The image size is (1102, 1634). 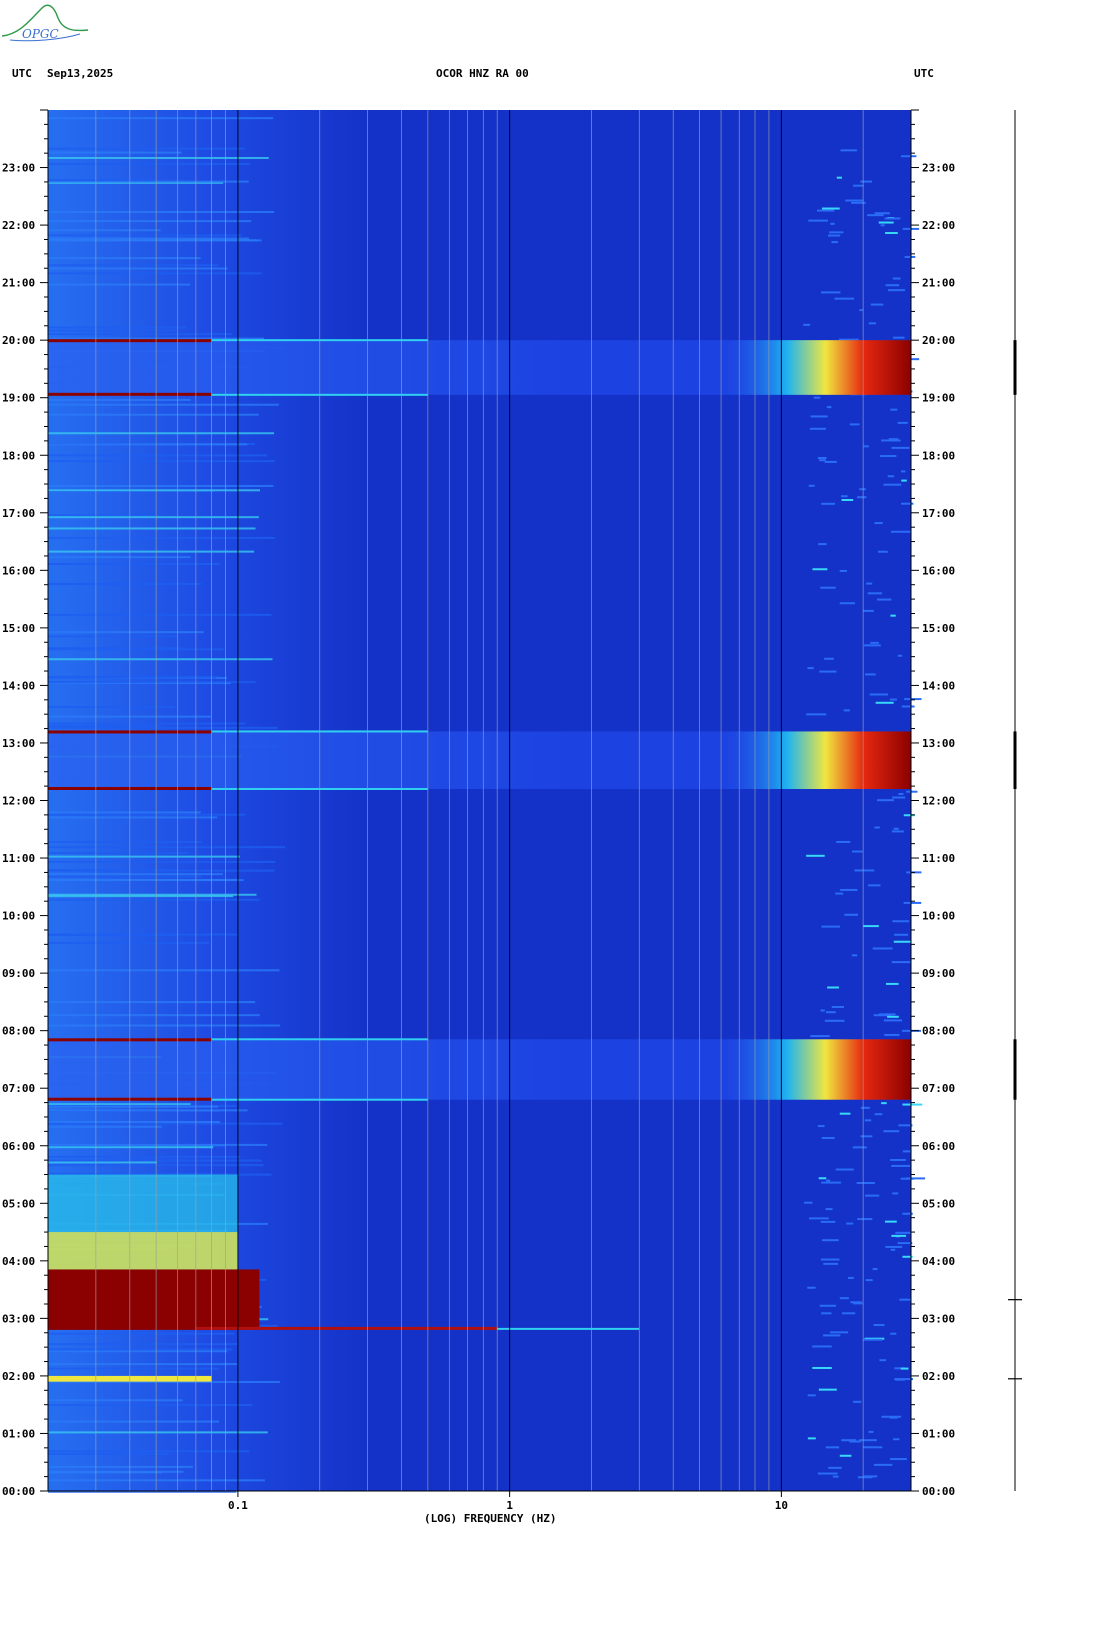 I want to click on quake-onset-line, so click(x=568, y=1328).